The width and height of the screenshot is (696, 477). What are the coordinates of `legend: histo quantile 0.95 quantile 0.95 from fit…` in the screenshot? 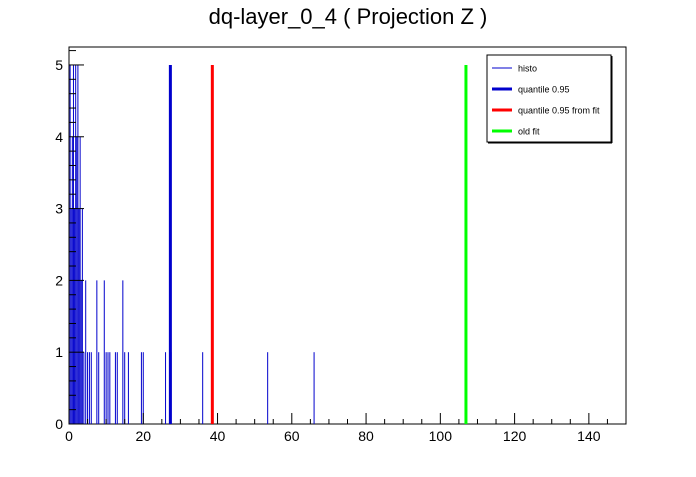 It's located at (549, 99).